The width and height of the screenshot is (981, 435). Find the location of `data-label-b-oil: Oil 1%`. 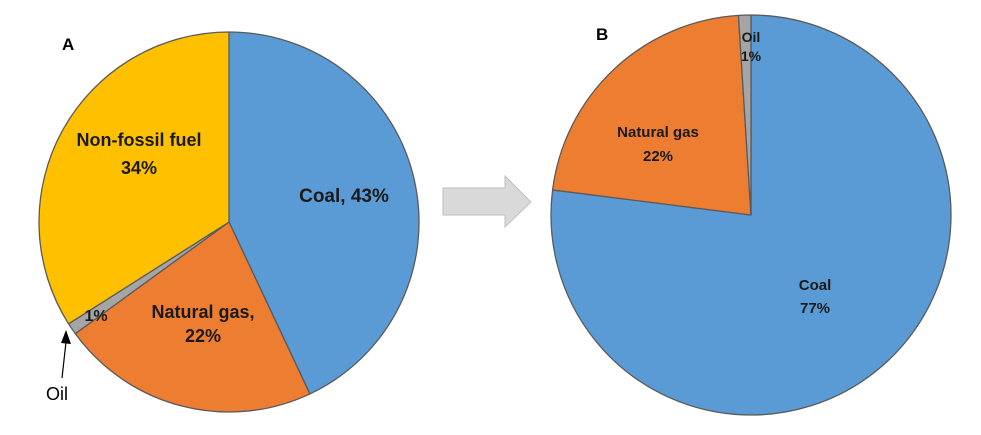

data-label-b-oil: Oil 1% is located at coordinates (751, 46).